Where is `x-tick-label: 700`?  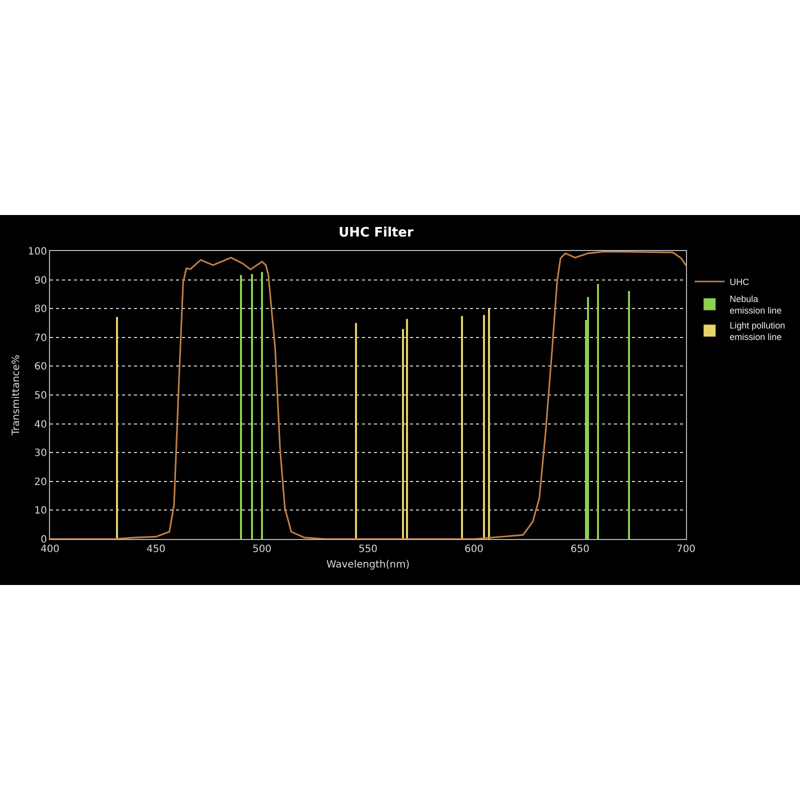
x-tick-label: 700 is located at coordinates (686, 549).